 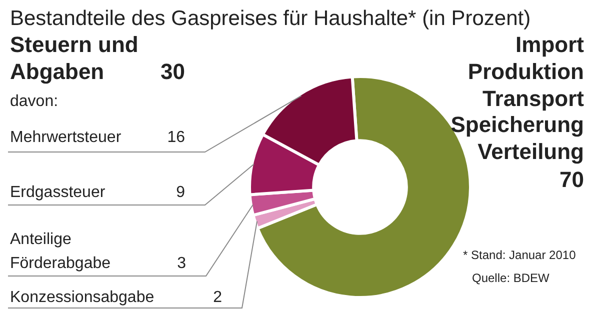 I want to click on data-label: 3, so click(x=181, y=263).